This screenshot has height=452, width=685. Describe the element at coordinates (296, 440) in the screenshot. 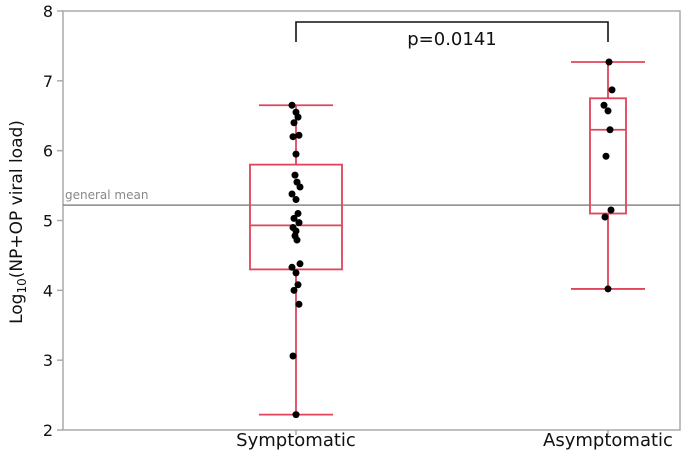

I see `category-label: Symptomatic` at that location.